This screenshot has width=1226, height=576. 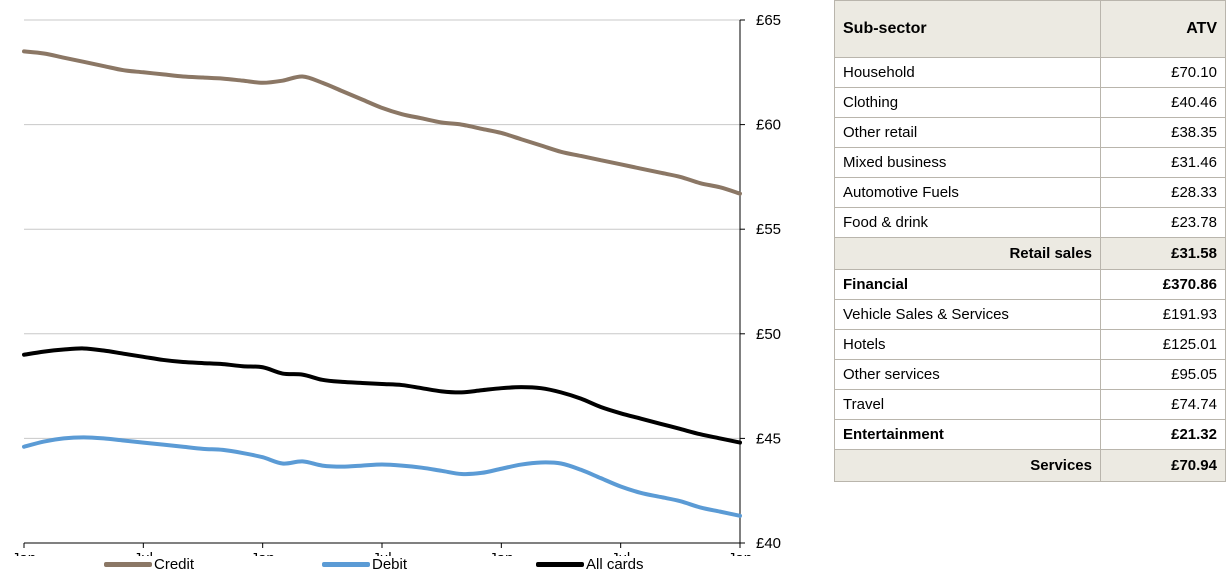 I want to click on y-tick-label: £55, so click(x=768, y=229).